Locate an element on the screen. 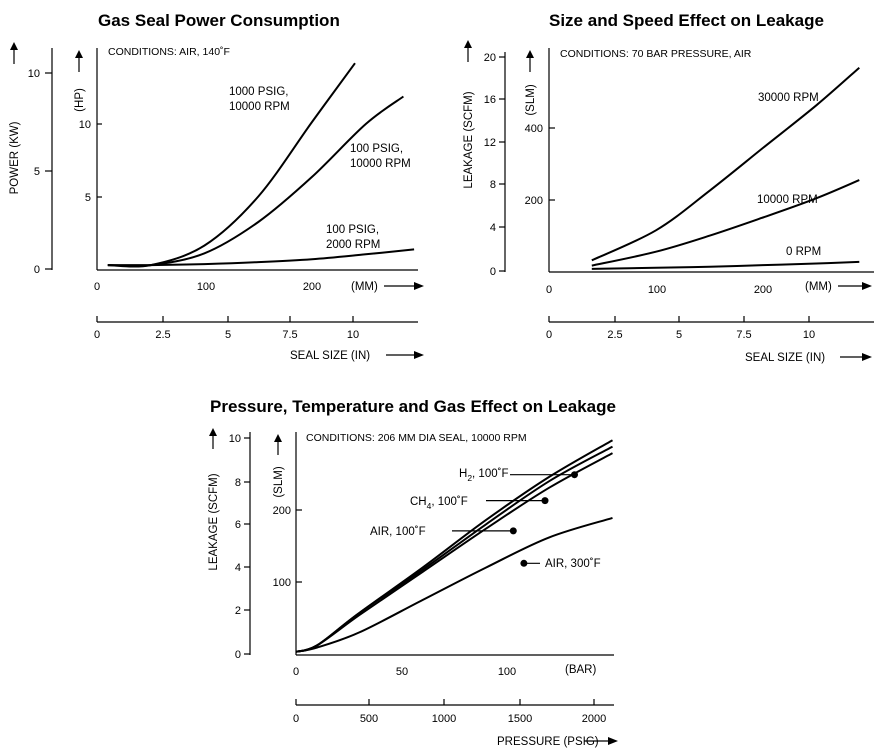 Image resolution: width=876 pixels, height=751 pixels. chart1-in-tick-label: 7.5 is located at coordinates (289, 335).